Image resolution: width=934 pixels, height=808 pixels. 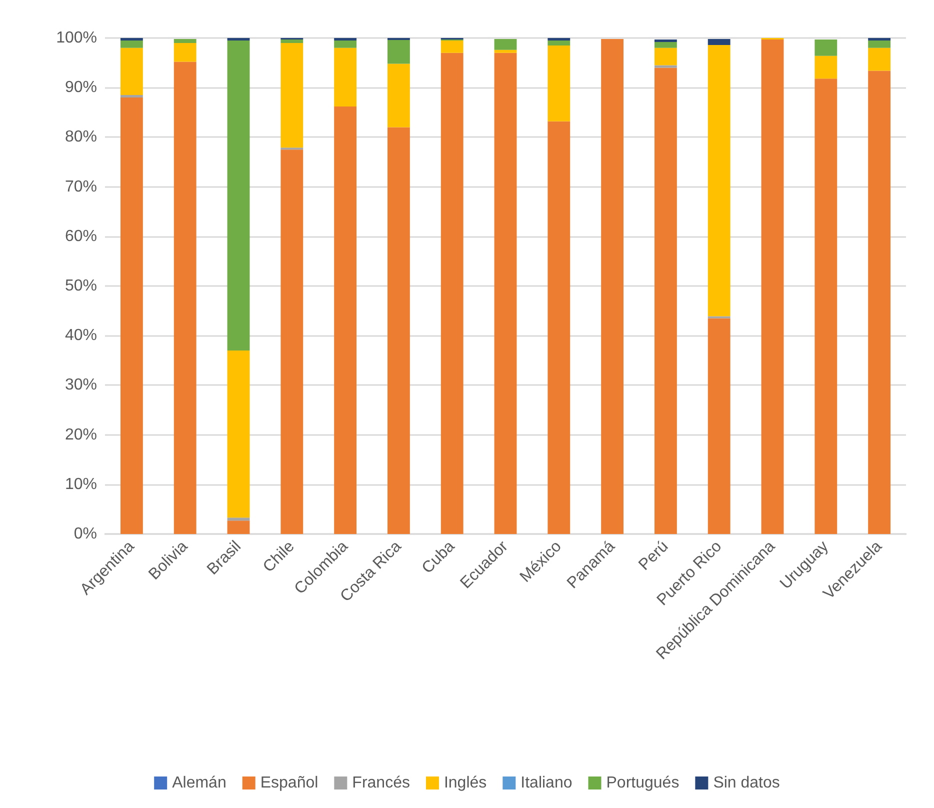 What do you see at coordinates (80, 385) in the screenshot?
I see `y-tick-label: 30%` at bounding box center [80, 385].